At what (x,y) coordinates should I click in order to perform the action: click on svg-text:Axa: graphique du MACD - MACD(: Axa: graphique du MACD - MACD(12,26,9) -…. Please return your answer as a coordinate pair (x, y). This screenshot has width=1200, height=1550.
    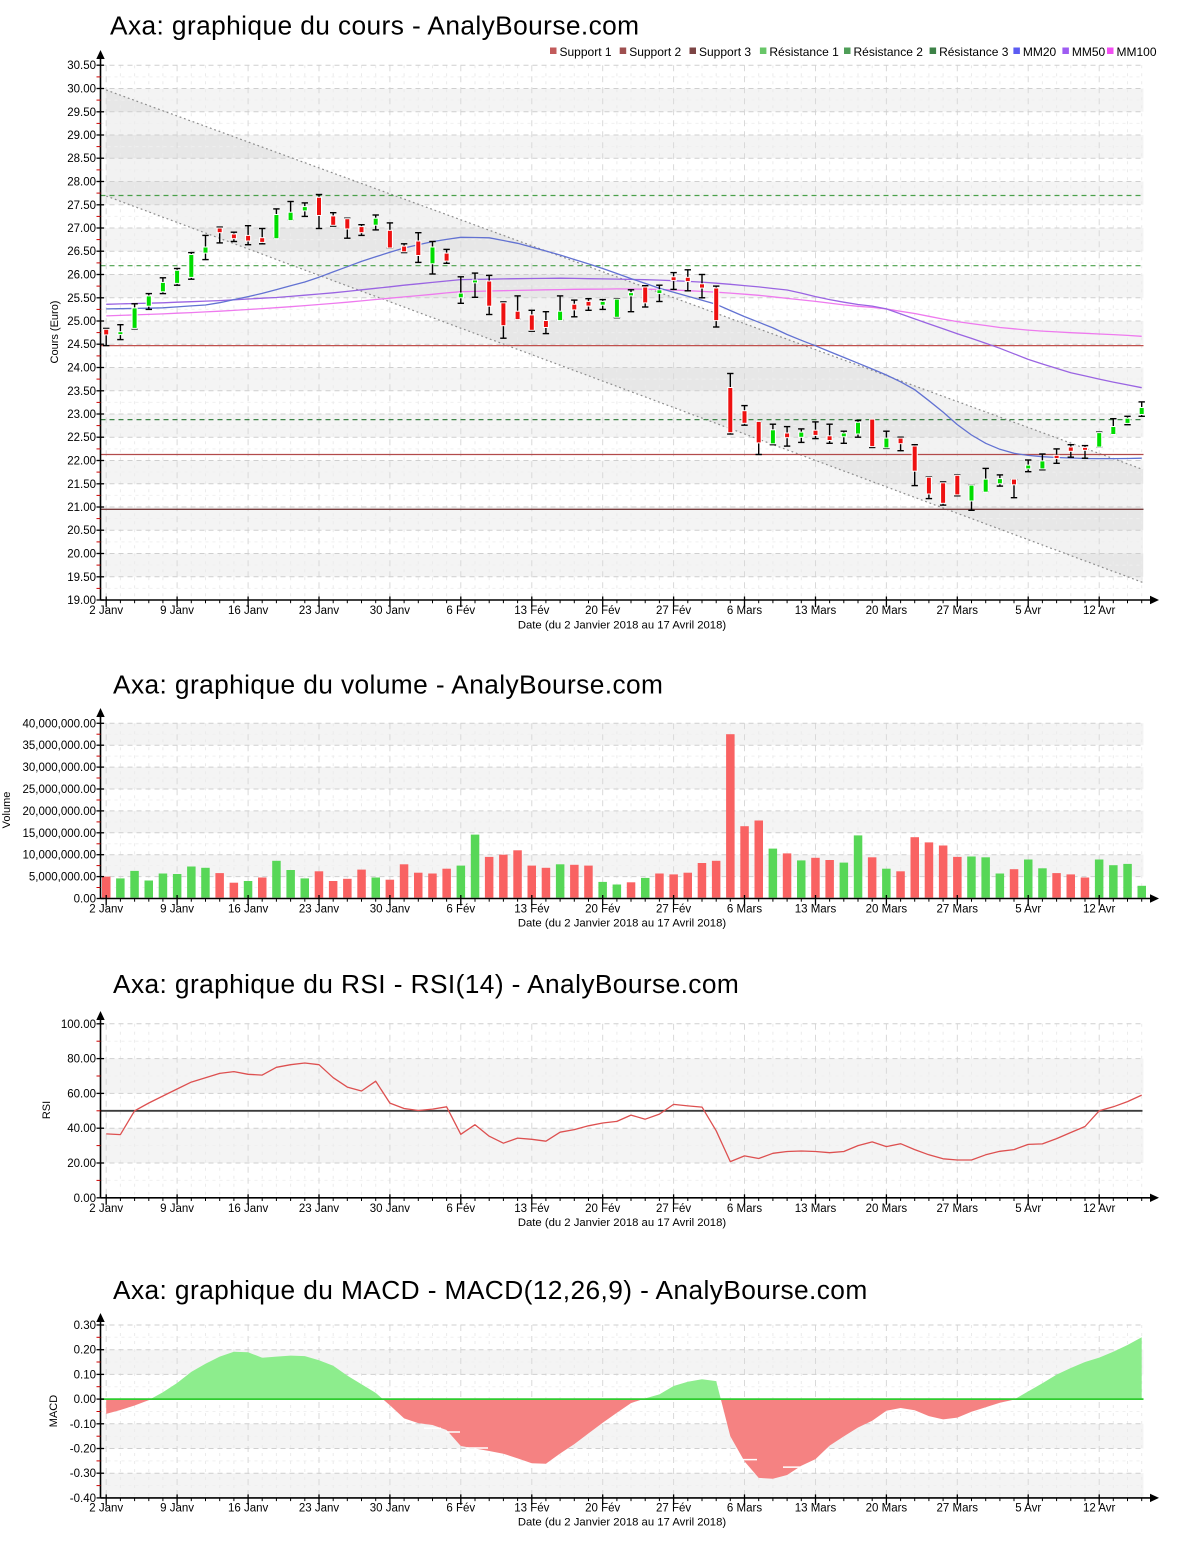
    Looking at the image, I should click on (490, 1290).